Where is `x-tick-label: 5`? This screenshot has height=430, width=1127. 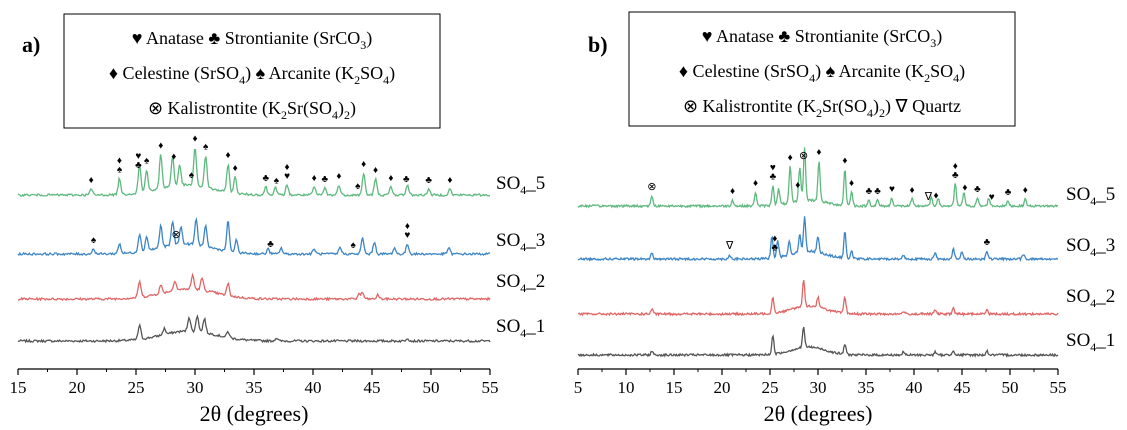 x-tick-label: 5 is located at coordinates (578, 387).